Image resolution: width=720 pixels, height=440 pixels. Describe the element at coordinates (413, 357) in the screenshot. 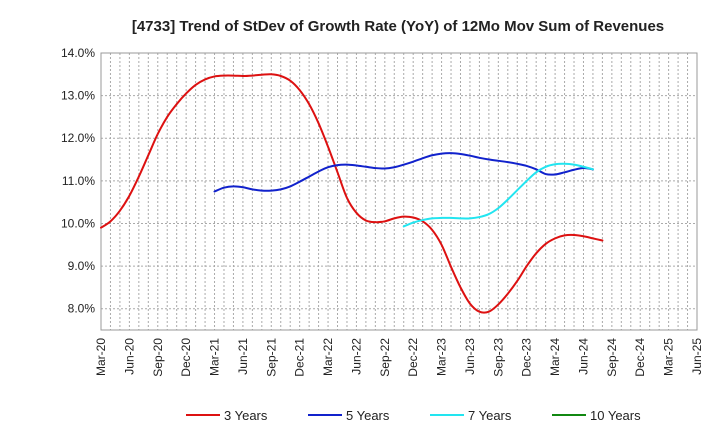

I see `x-tick-label: Dec-22` at that location.